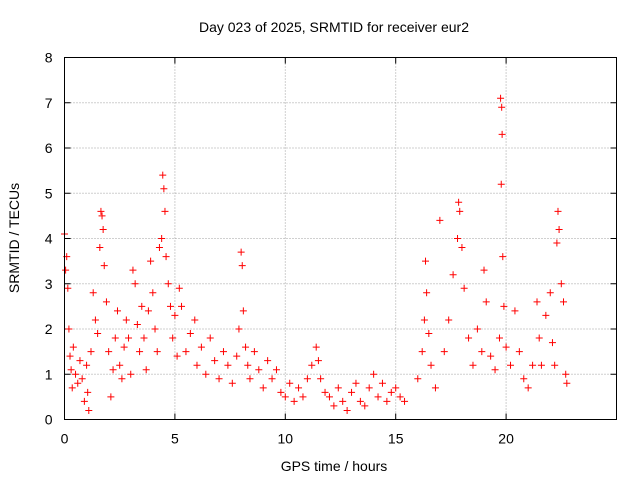 The width and height of the screenshot is (640, 480). Describe the element at coordinates (396, 439) in the screenshot. I see `x-tick-label: 15` at that location.